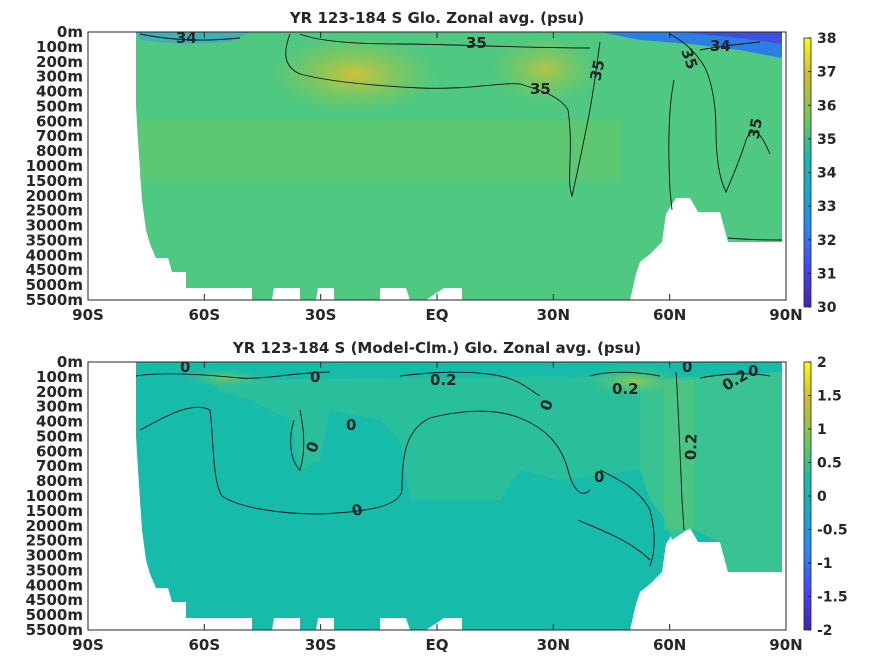 This screenshot has width=875, height=656. What do you see at coordinates (225, 378) in the screenshot?
I see `anomaly-south-high` at bounding box center [225, 378].